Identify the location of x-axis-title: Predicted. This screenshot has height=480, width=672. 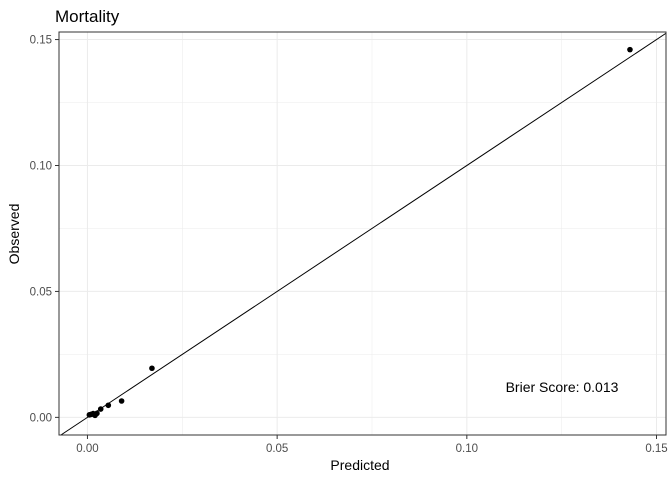
(359, 465).